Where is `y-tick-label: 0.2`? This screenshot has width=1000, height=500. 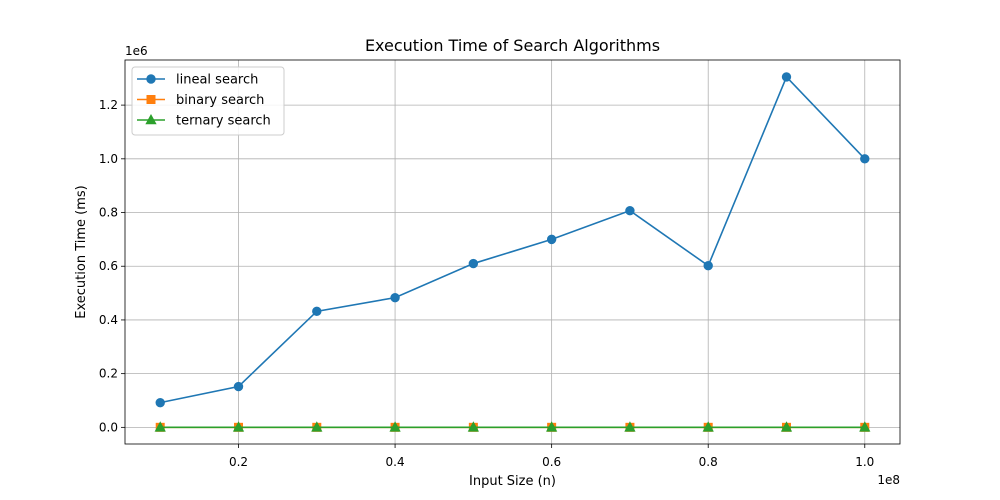 y-tick-label: 0.2 is located at coordinates (108, 374).